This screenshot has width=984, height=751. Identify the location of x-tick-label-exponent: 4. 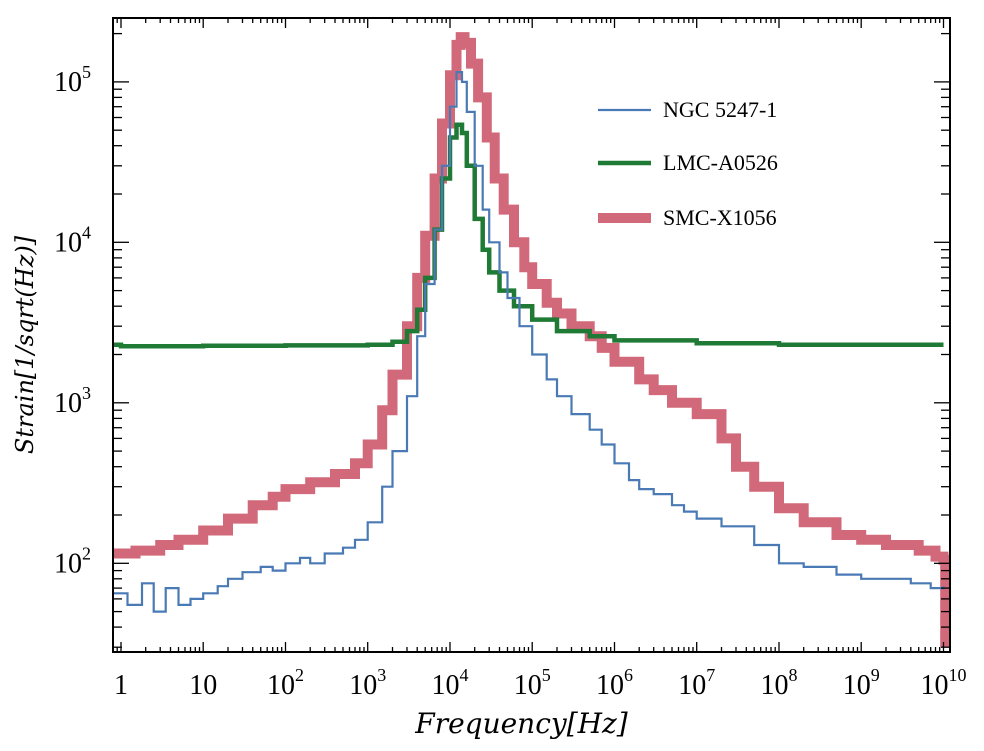
(464, 675).